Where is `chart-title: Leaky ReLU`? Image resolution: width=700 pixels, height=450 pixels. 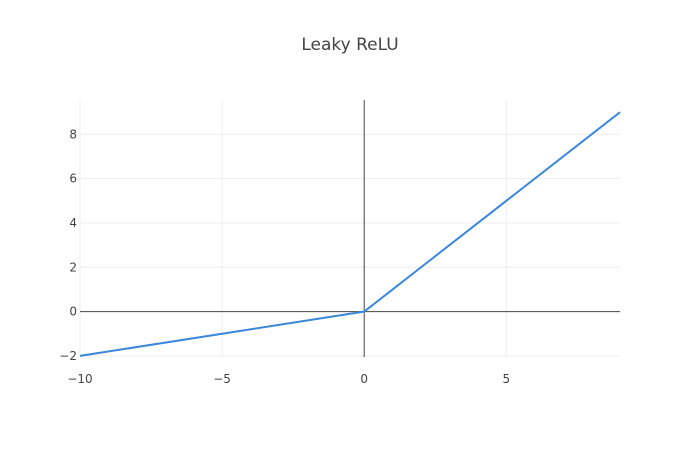
chart-title: Leaky ReLU is located at coordinates (349, 45).